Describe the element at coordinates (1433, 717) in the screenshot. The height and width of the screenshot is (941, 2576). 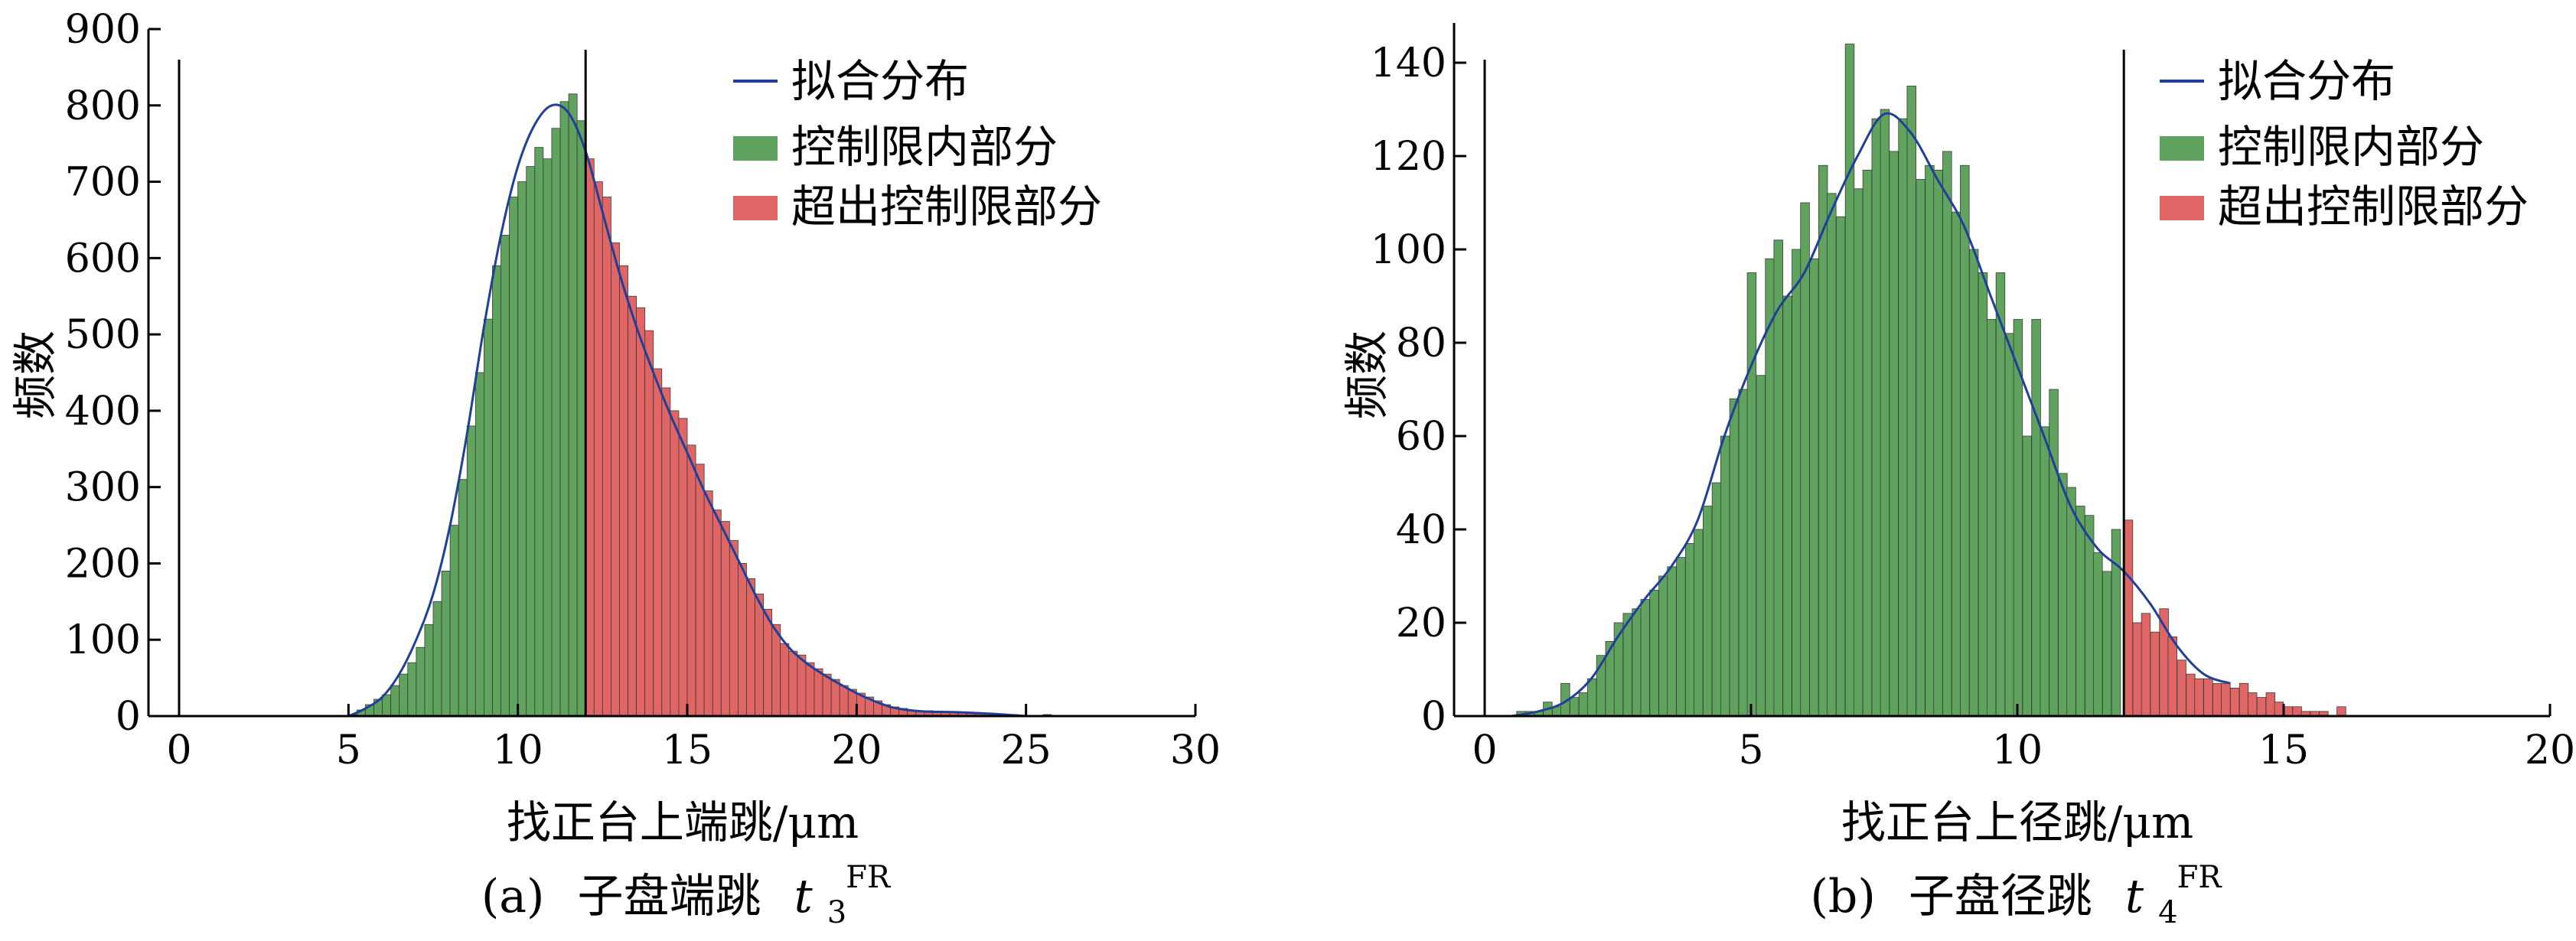
I see `y-tick-label: 0` at that location.